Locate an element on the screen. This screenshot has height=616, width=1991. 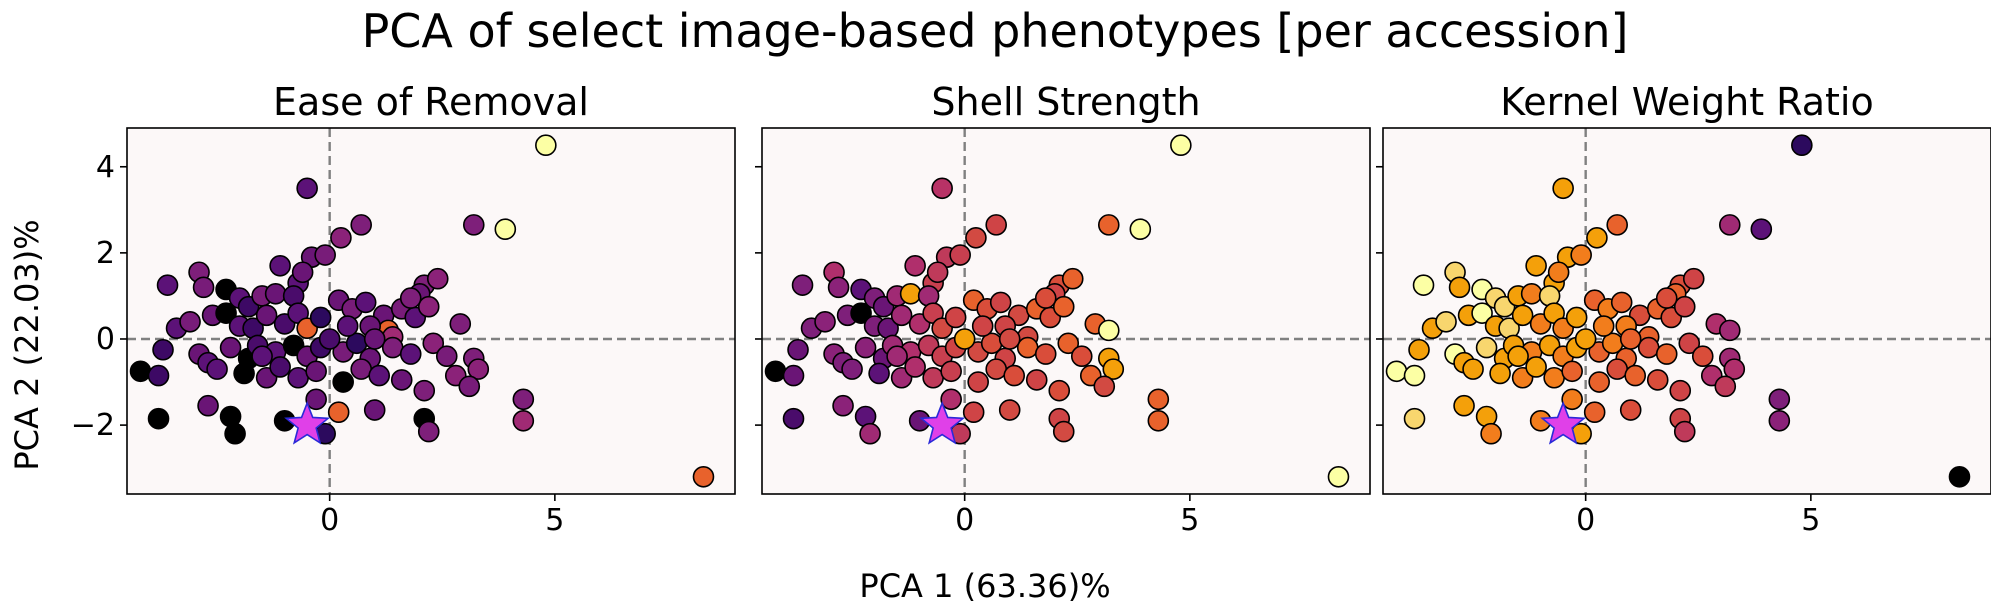
y-tick-label: 4 is located at coordinates (105, 167).